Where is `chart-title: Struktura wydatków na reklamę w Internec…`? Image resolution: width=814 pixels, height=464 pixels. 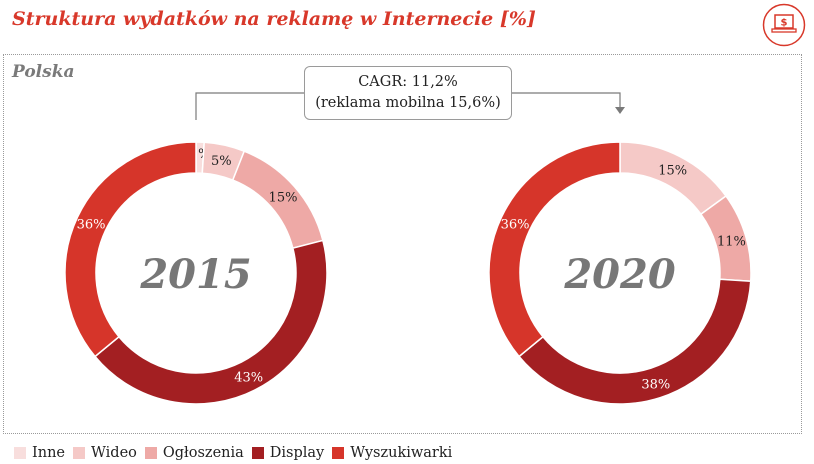 chart-title: Struktura wydatków na reklamę w Internec… is located at coordinates (274, 19).